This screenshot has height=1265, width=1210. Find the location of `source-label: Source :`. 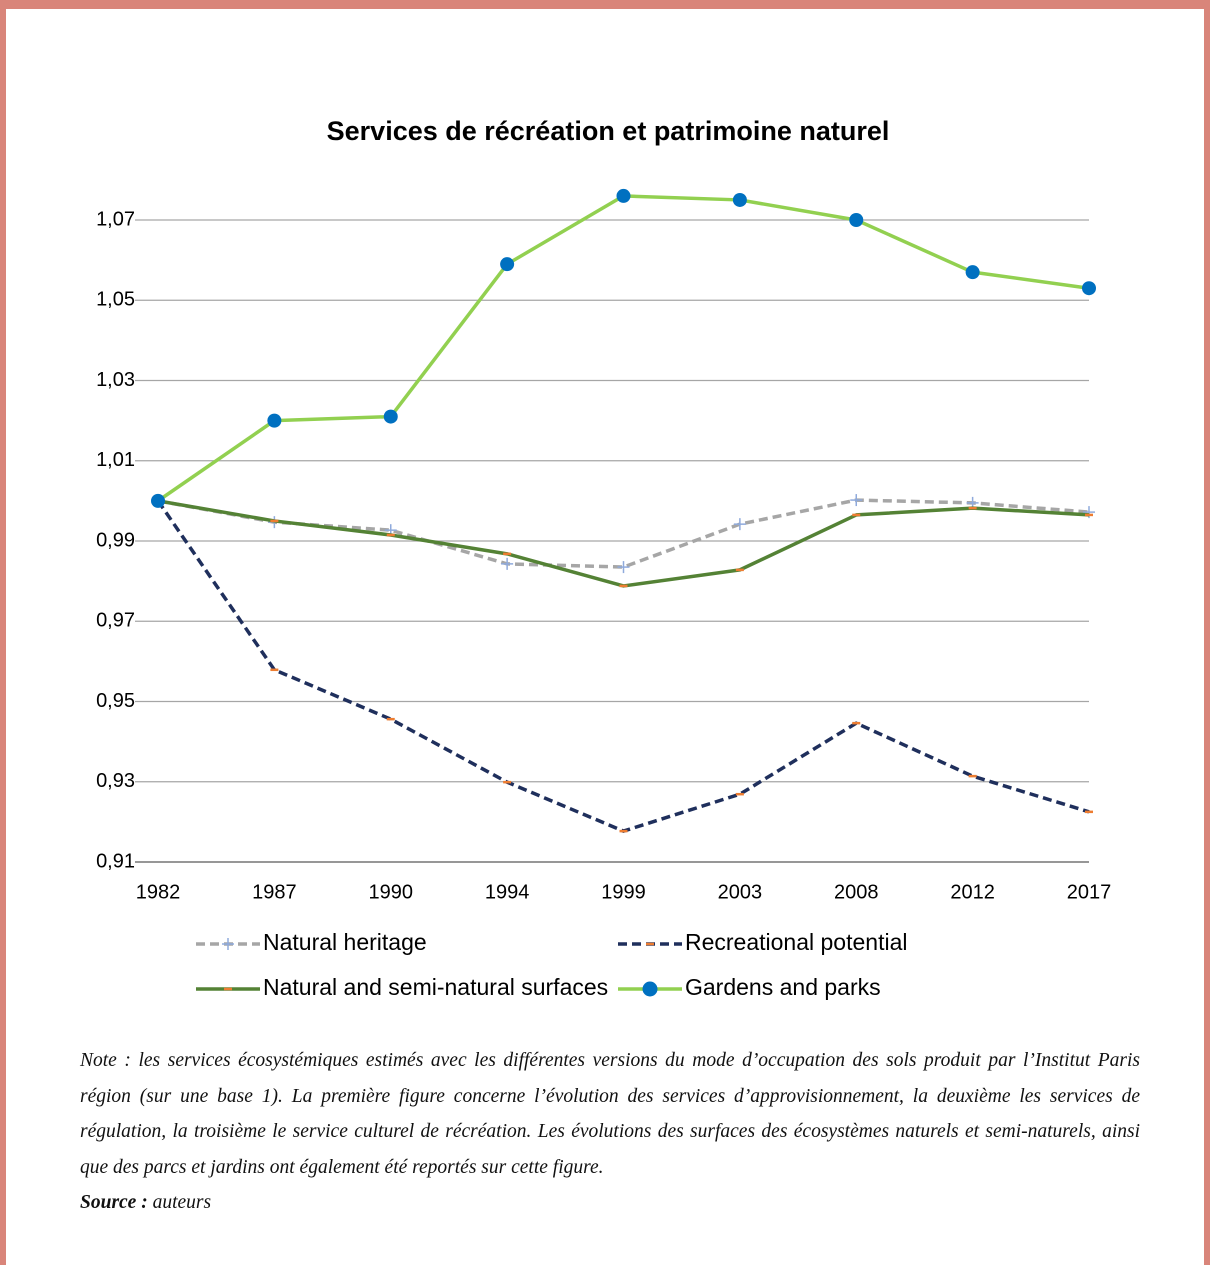

source-label: Source : is located at coordinates (114, 1202).